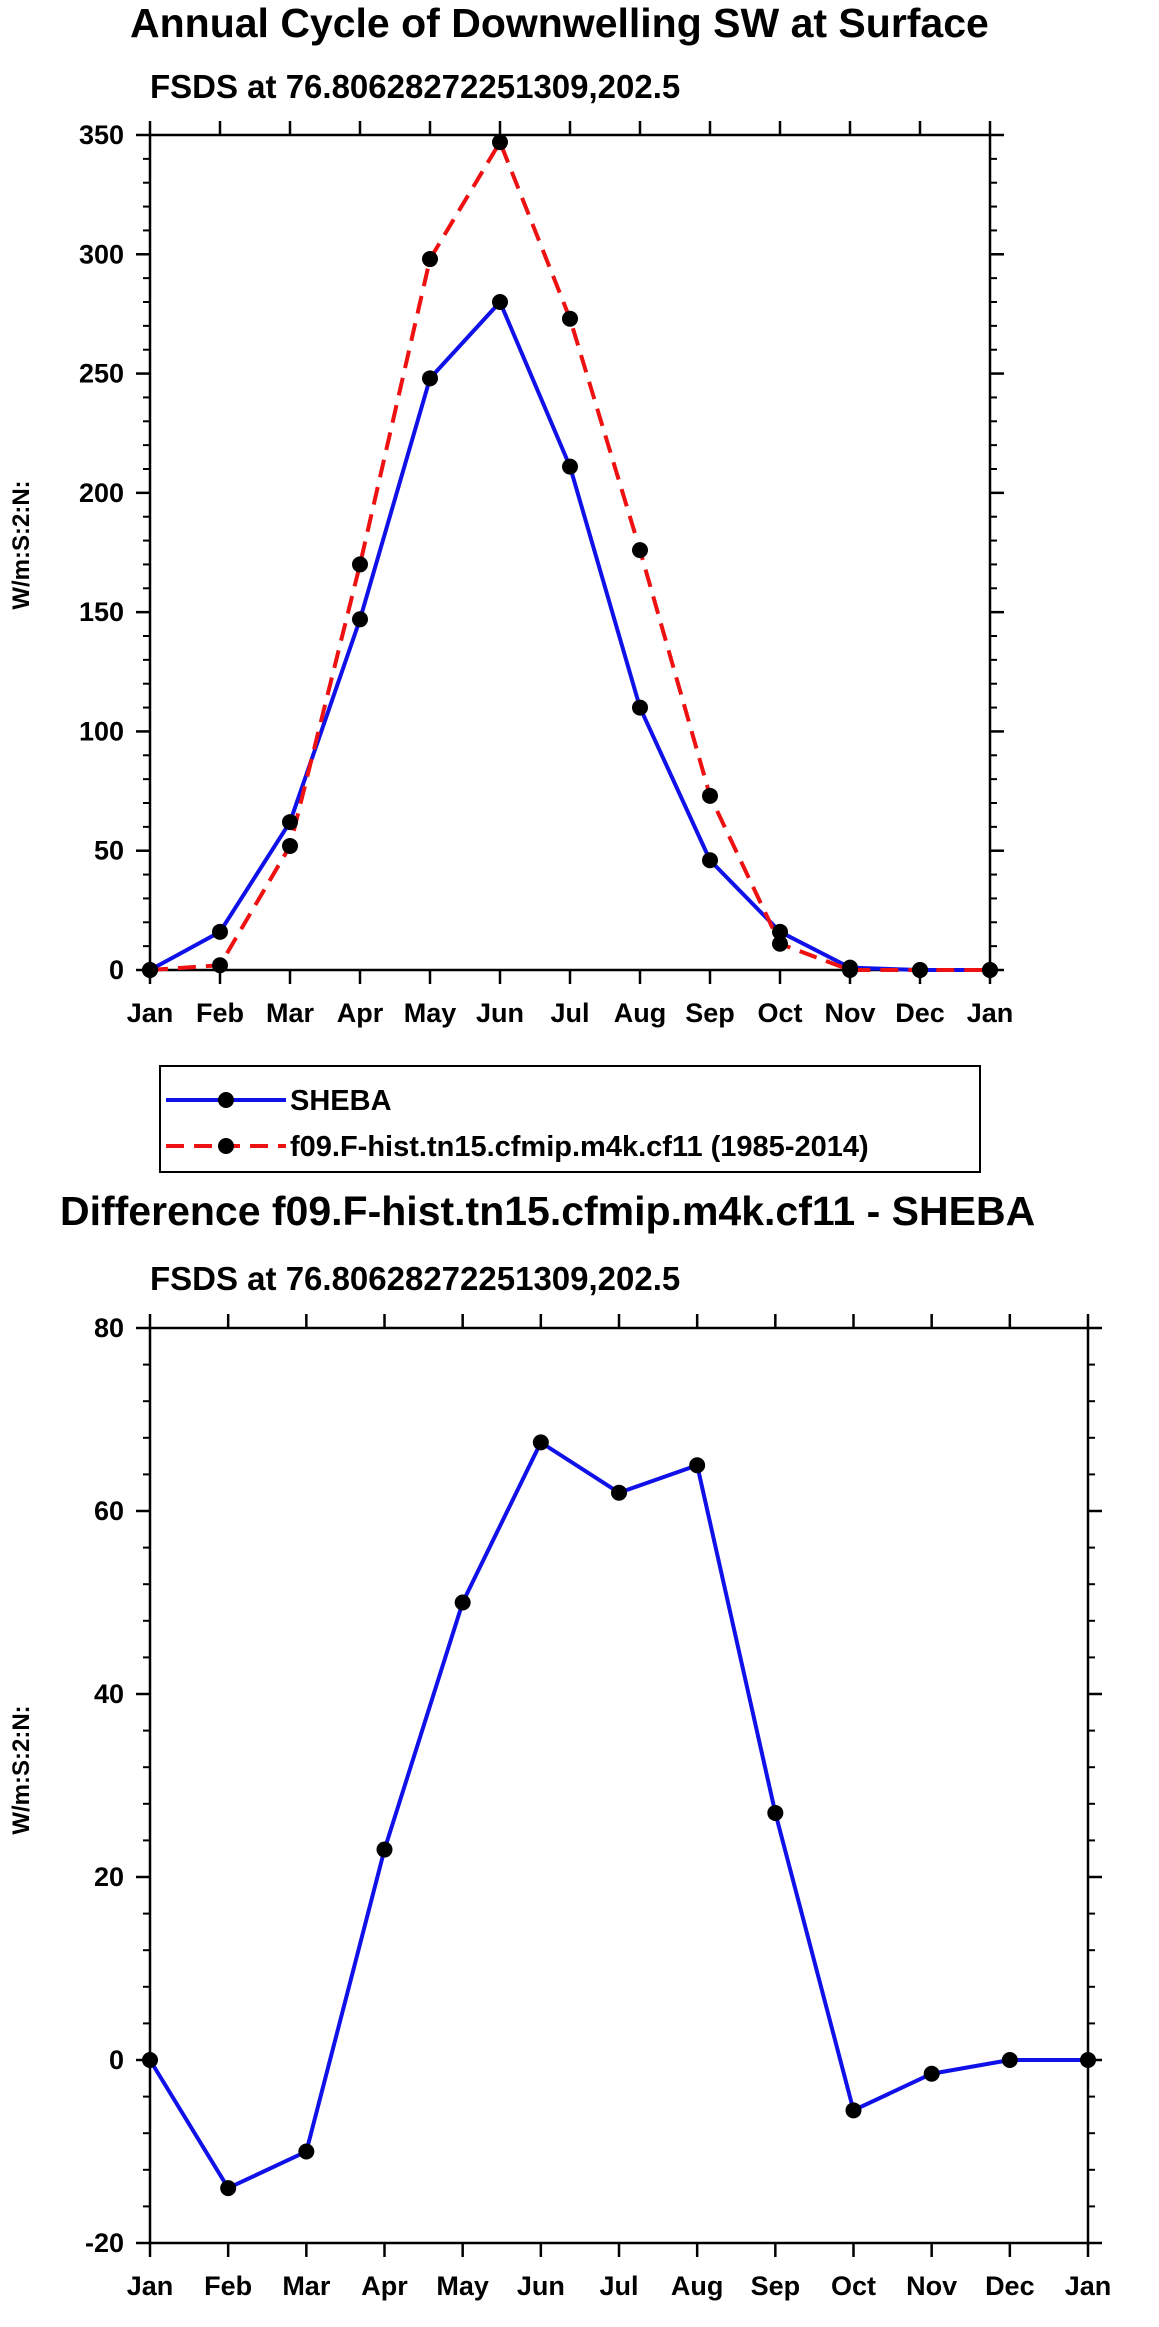  I want to click on chart1-ytick-label: 50, so click(109, 851).